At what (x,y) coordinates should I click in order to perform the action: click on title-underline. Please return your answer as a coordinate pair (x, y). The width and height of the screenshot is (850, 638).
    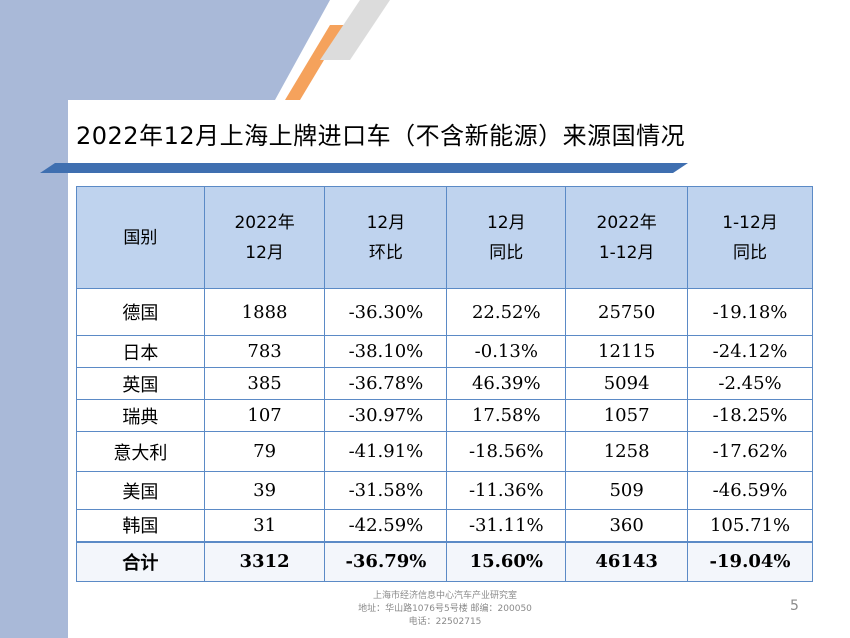
    Looking at the image, I should click on (364, 168).